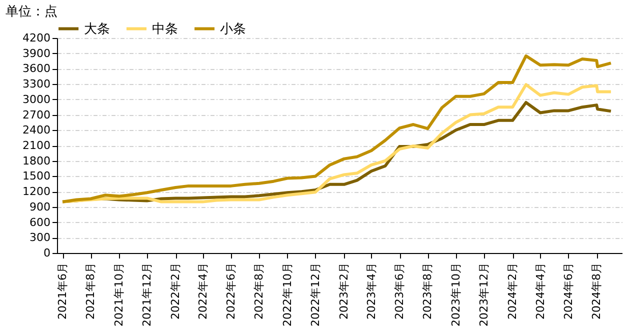 The height and width of the screenshot is (336, 634). What do you see at coordinates (231, 291) in the screenshot?
I see `x-tick-label: 2022年6月` at bounding box center [231, 291].